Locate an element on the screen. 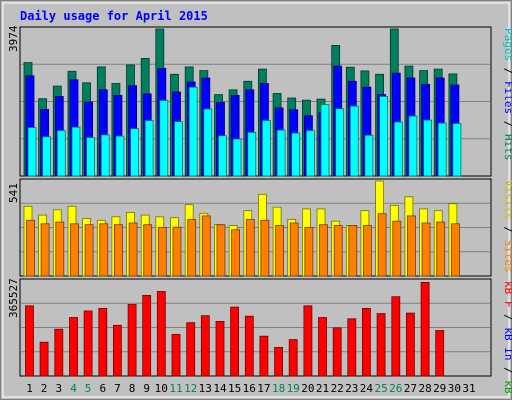  day-label-26: 26 is located at coordinates (395, 388).